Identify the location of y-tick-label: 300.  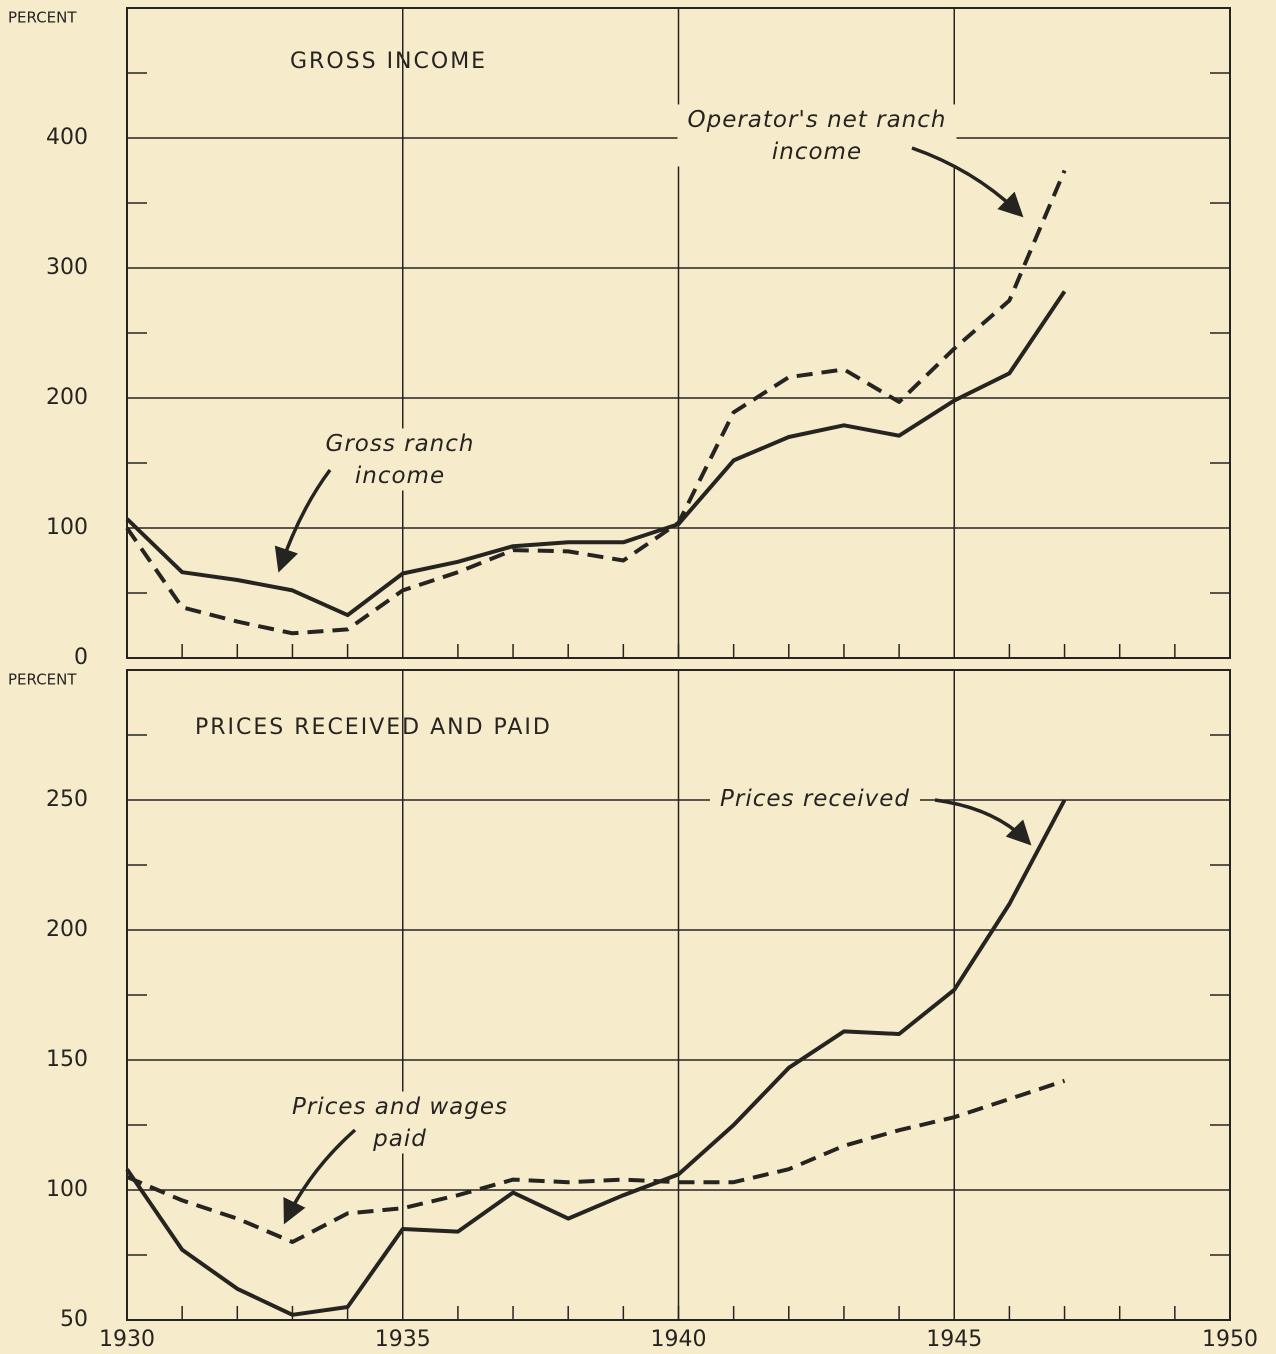
(67, 267).